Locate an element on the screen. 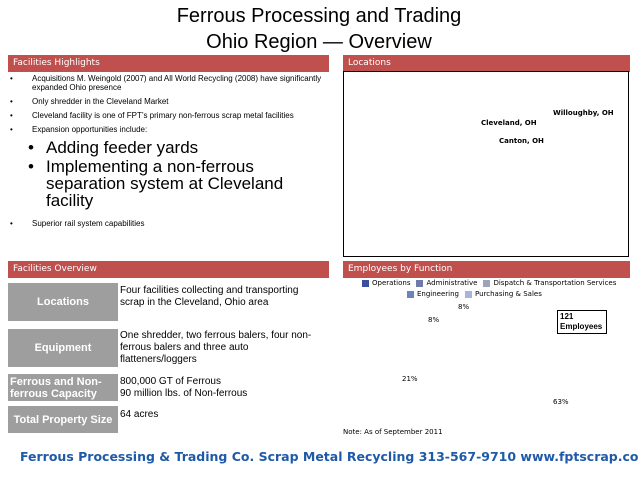 The width and height of the screenshot is (638, 479). data-label-operations: 63% is located at coordinates (561, 402).